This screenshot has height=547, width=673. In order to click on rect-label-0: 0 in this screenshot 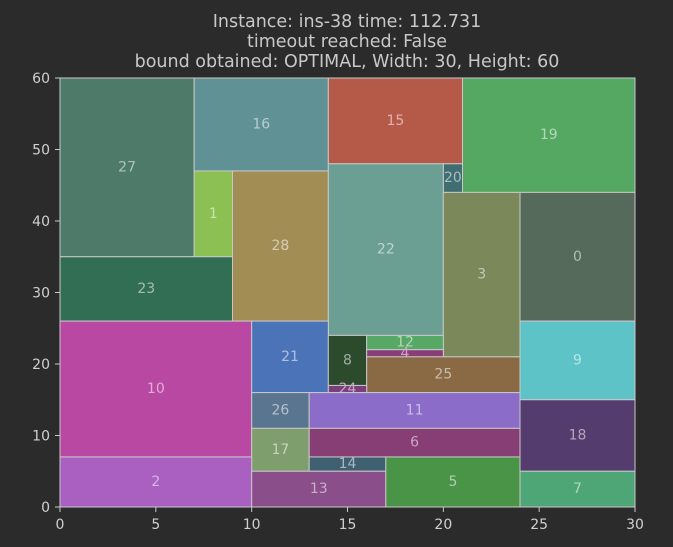, I will do `click(577, 257)`.